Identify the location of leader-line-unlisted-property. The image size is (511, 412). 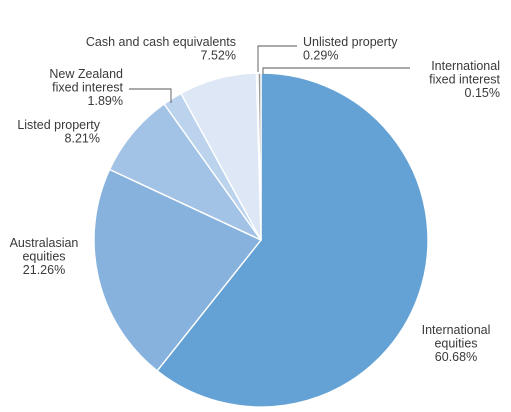
(277, 58).